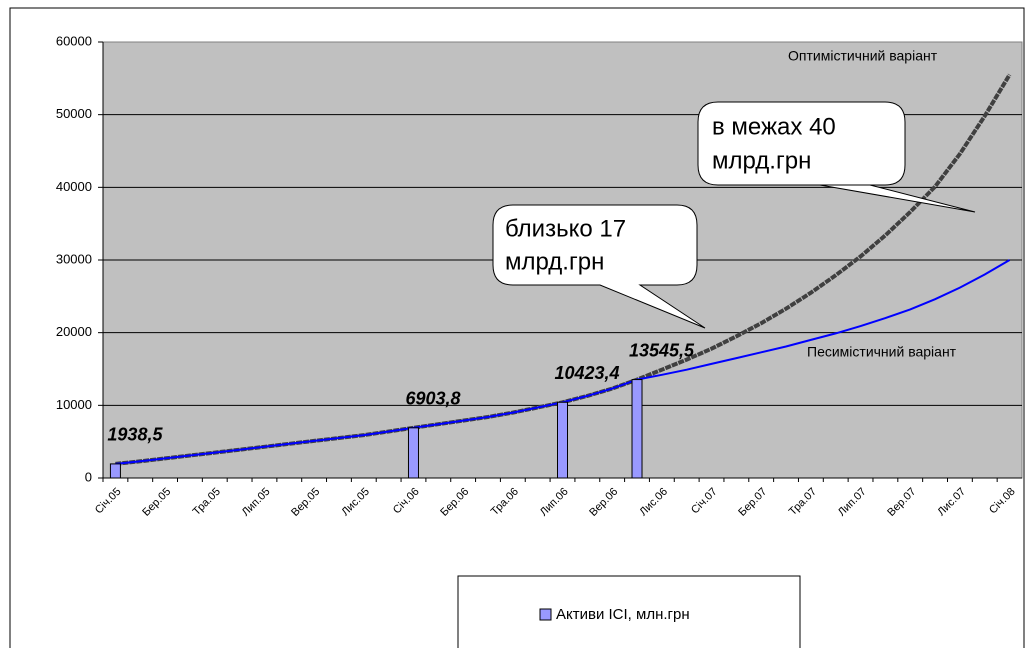 This screenshot has width=1030, height=648. What do you see at coordinates (623, 614) in the screenshot?
I see `legend-label: Активи ІСІ, млн.грн` at bounding box center [623, 614].